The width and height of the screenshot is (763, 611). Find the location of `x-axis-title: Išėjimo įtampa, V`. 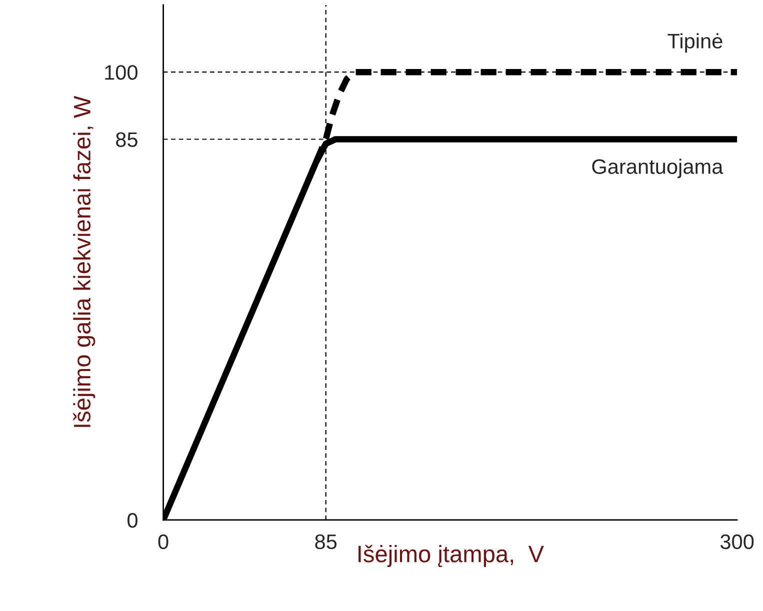

x-axis-title: Išėjimo įtampa, V is located at coordinates (451, 556).